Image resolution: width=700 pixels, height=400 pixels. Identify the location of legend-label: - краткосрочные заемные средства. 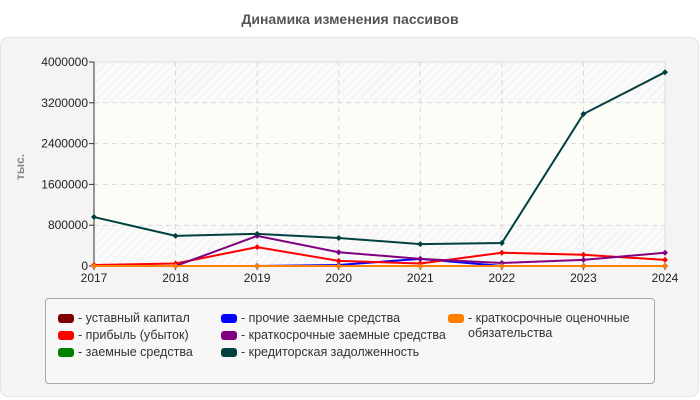
(343, 335).